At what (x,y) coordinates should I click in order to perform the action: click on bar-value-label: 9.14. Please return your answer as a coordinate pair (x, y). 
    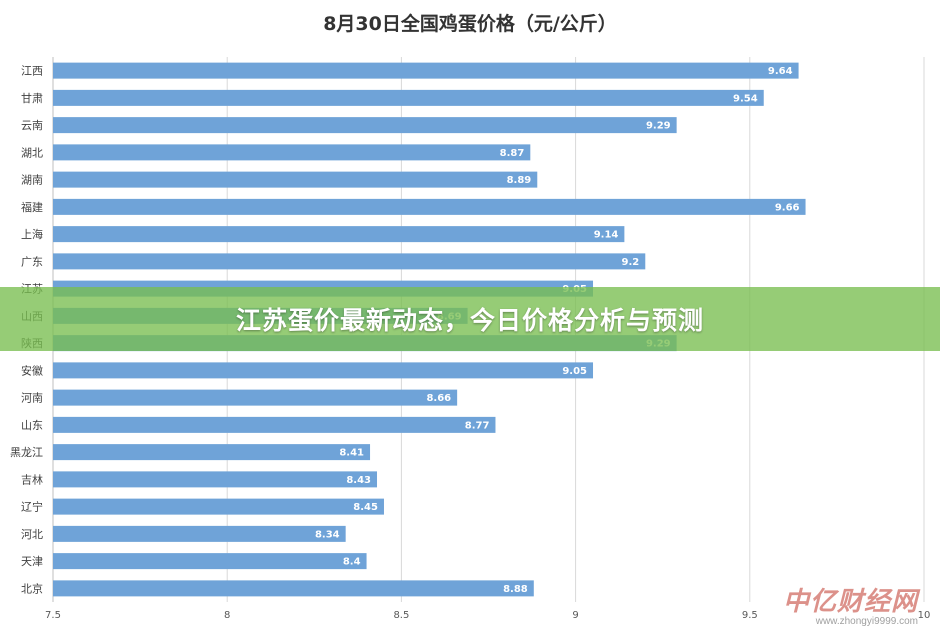
    Looking at the image, I should click on (606, 235).